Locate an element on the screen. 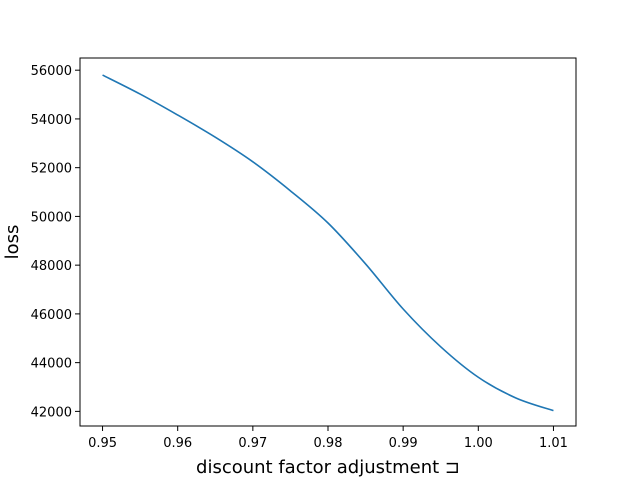 The image size is (640, 480). y-tick-label: 46000 is located at coordinates (51, 315).